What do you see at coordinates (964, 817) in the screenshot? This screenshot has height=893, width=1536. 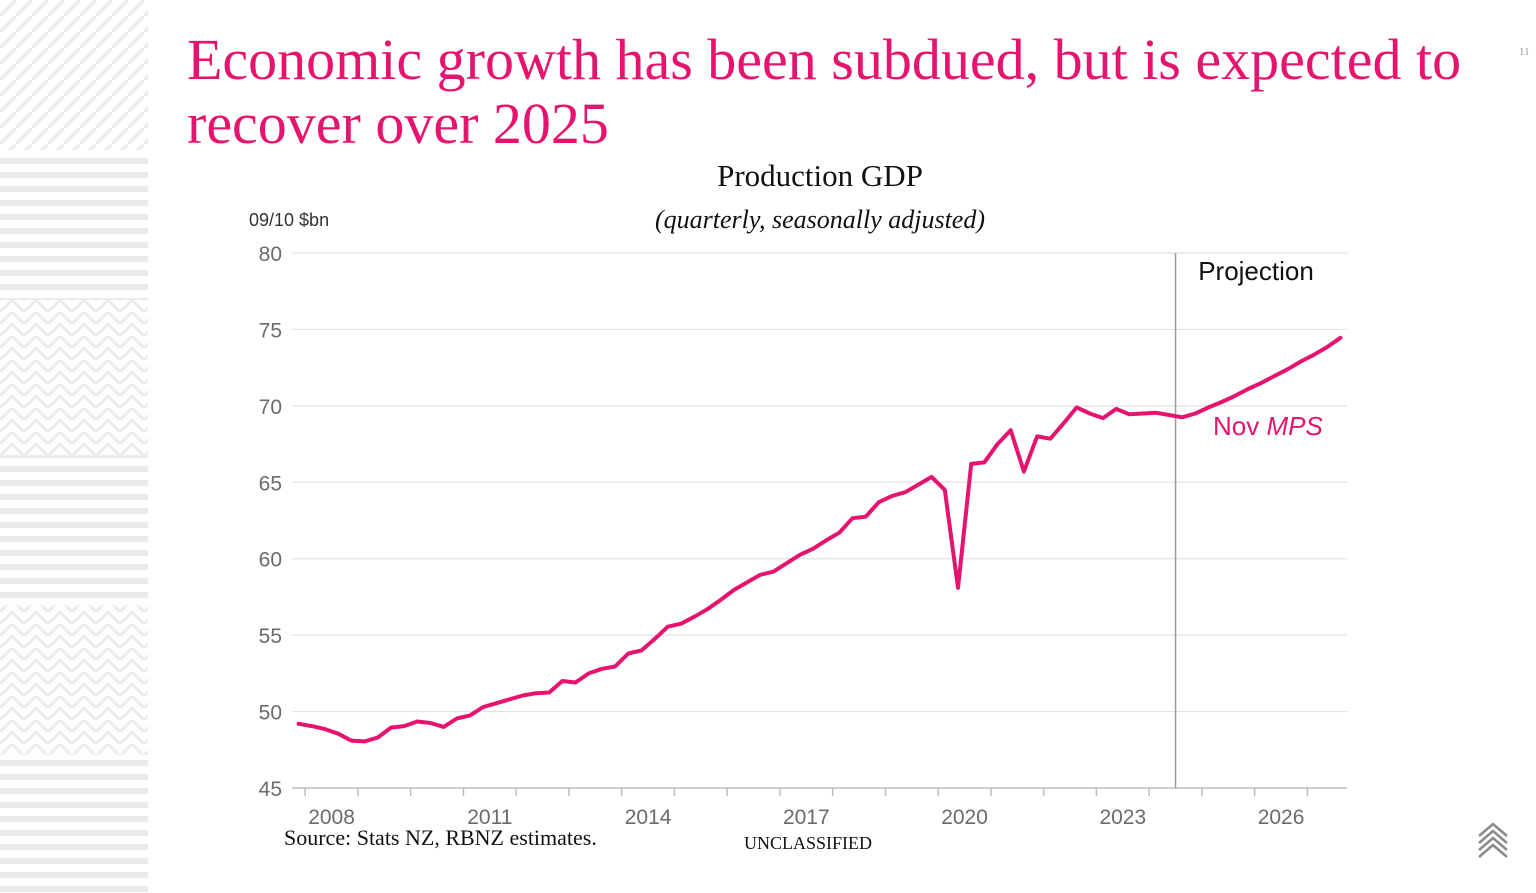 I see `x-tick-label-2020: 2020` at bounding box center [964, 817].